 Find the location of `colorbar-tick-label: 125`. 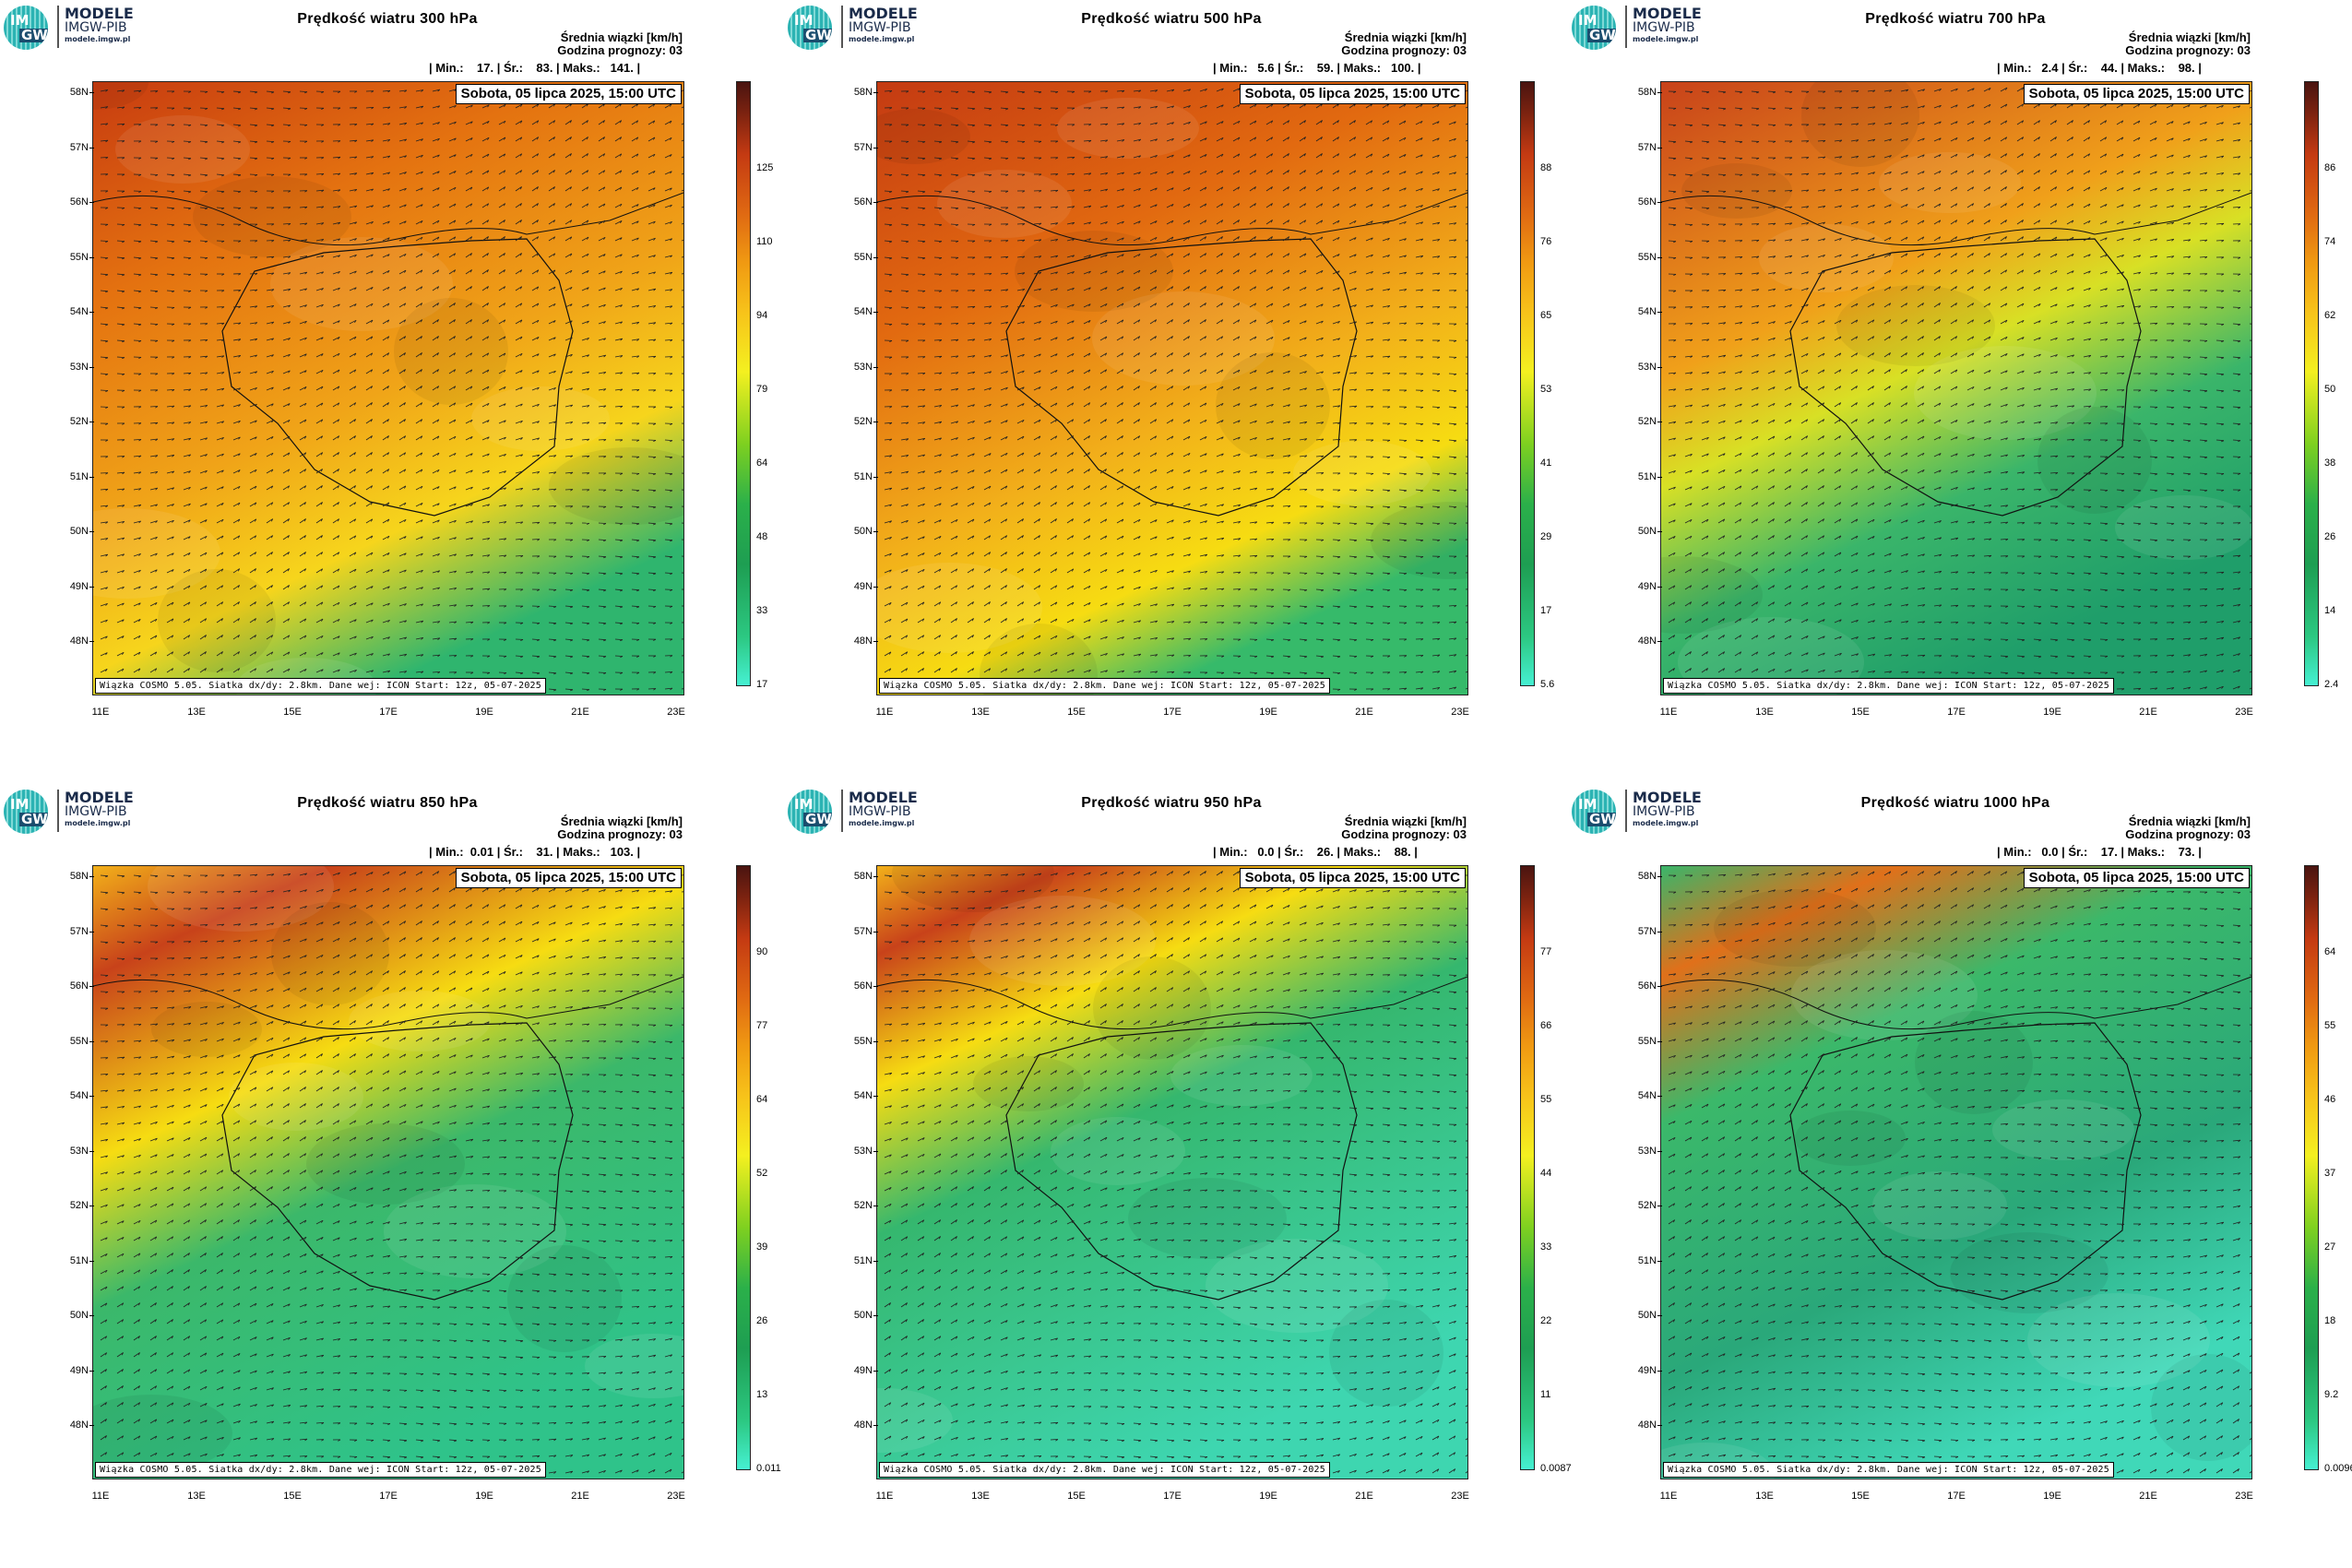

colorbar-tick-label: 125 is located at coordinates (765, 167).